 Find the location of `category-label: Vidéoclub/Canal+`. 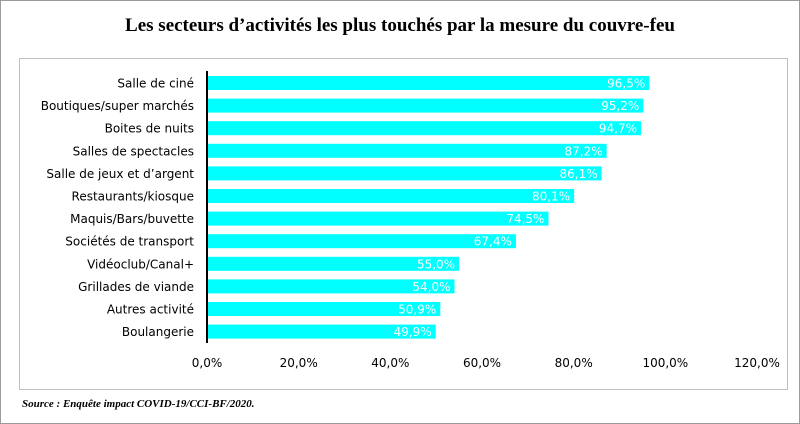

category-label: Vidéoclub/Canal+ is located at coordinates (140, 264).